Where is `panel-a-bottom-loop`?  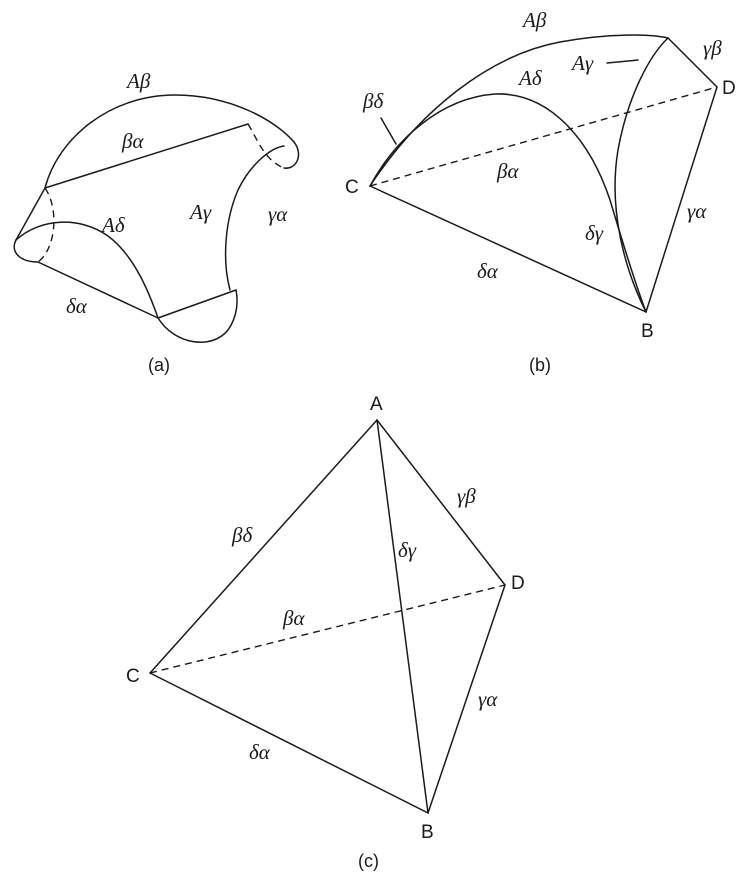 panel-a-bottom-loop is located at coordinates (197, 316).